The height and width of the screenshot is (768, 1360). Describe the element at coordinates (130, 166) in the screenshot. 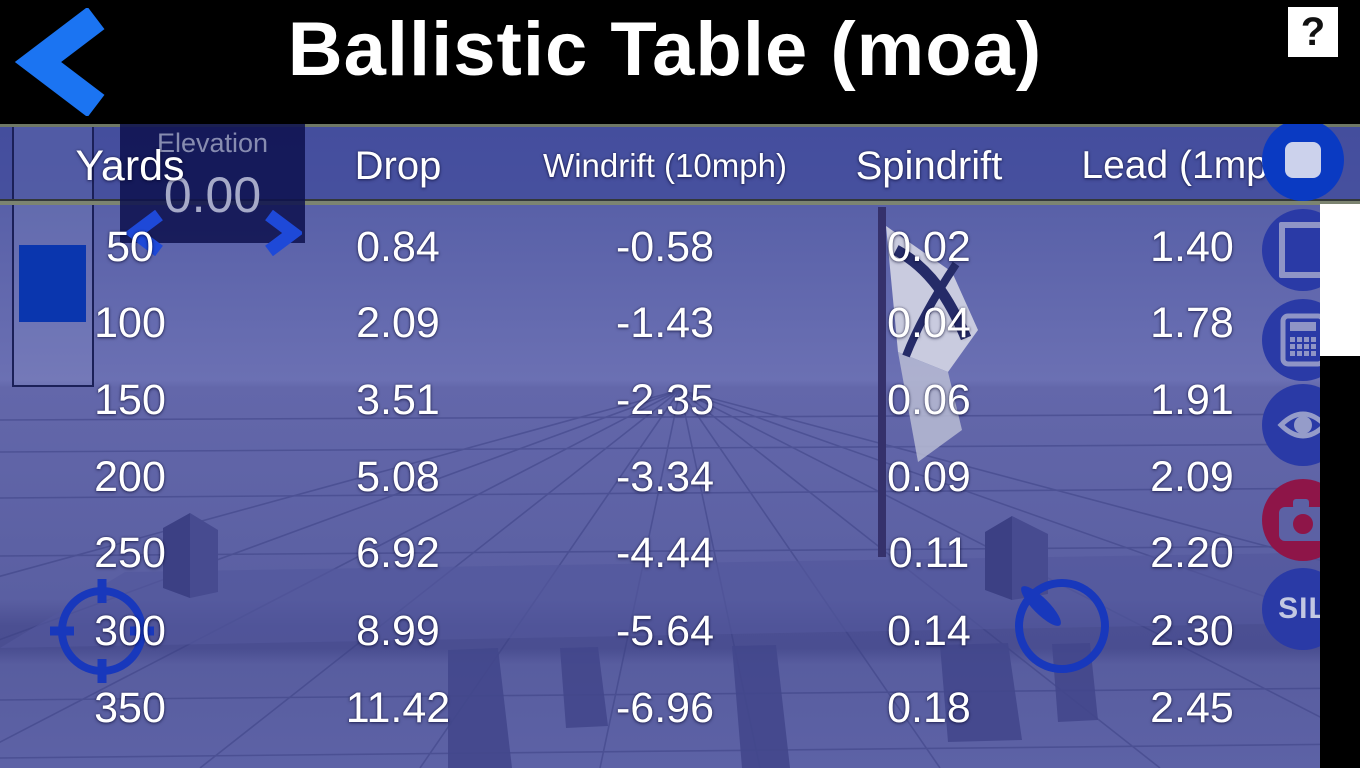

I see `column-header-yards: Yards` at that location.